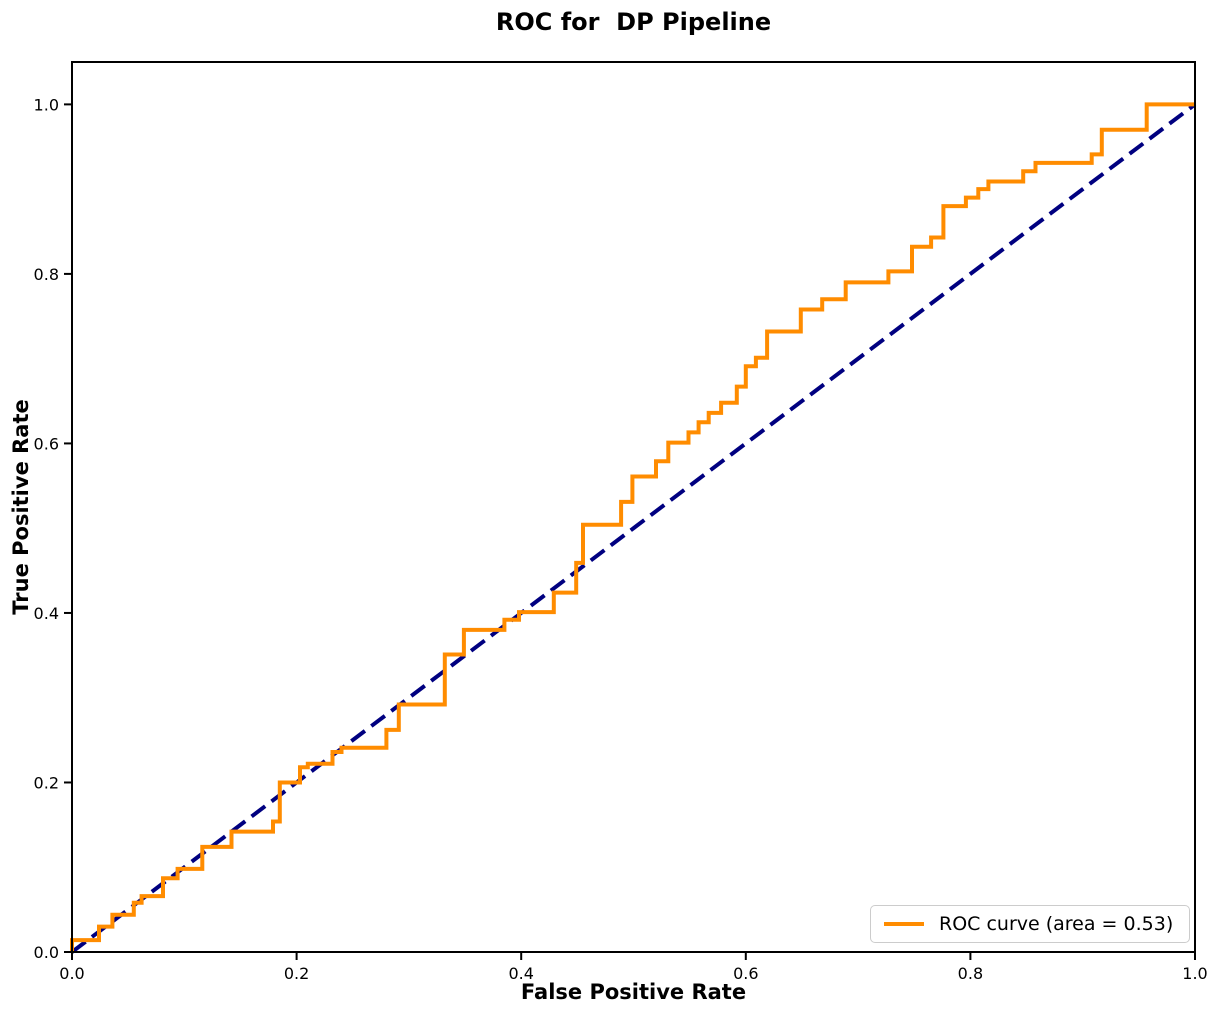 This screenshot has width=1221, height=1017. What do you see at coordinates (46, 104) in the screenshot?
I see `y-tick-label: 1.0` at bounding box center [46, 104].